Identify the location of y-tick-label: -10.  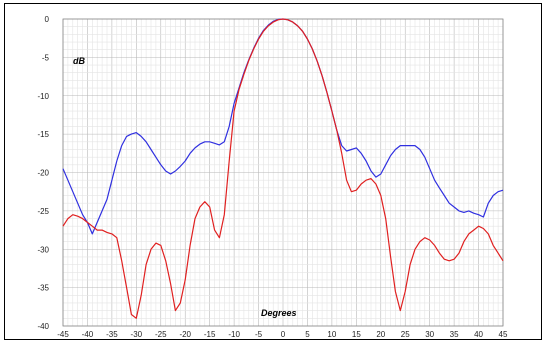
(43, 96).